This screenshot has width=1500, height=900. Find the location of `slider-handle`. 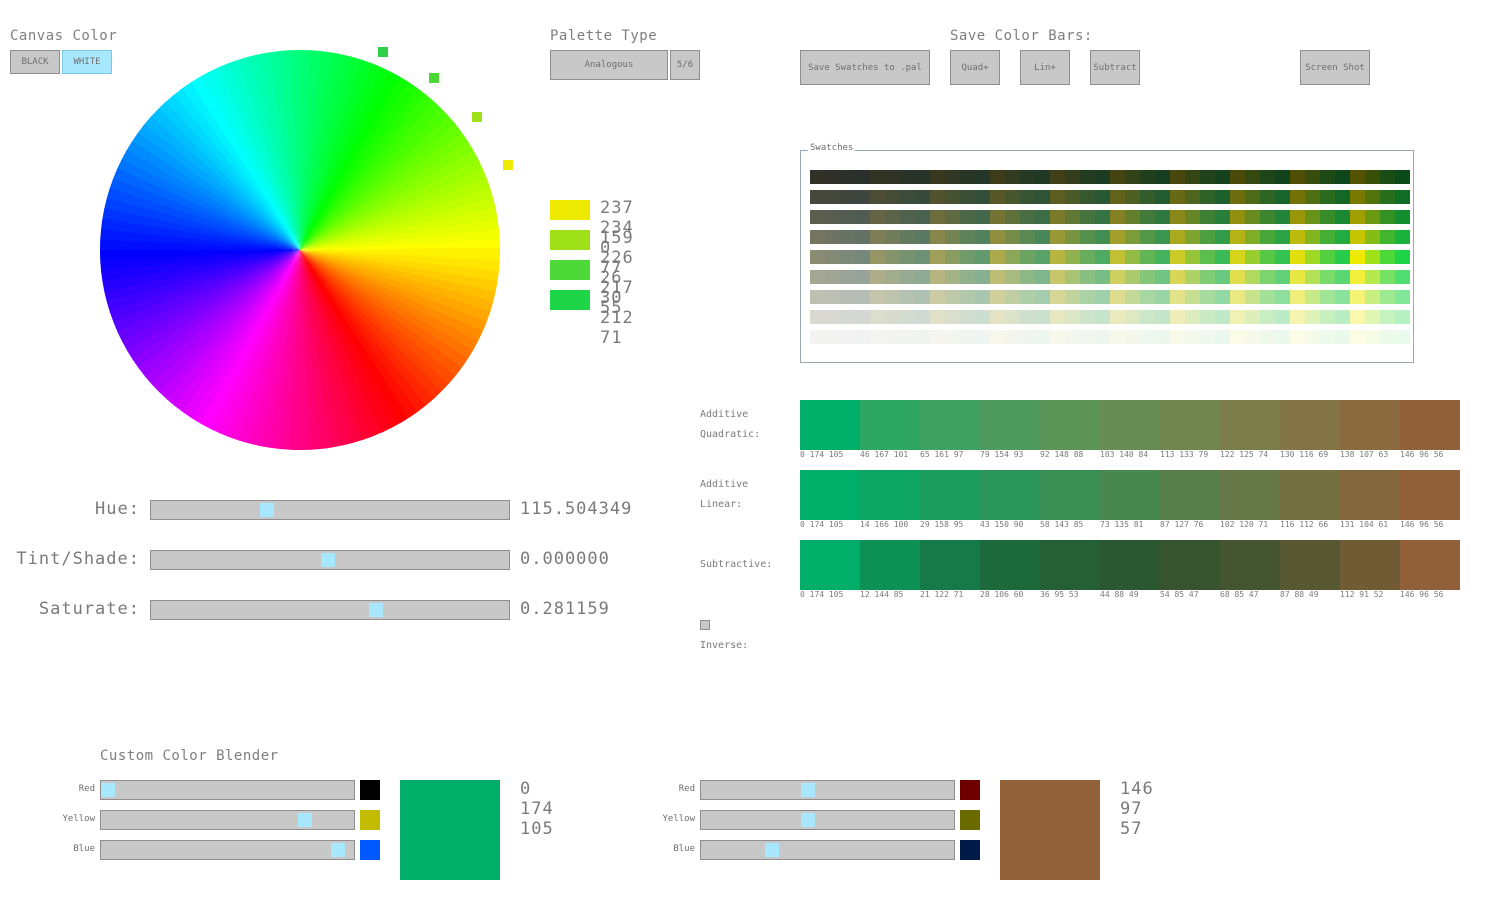

slider-handle is located at coordinates (328, 560).